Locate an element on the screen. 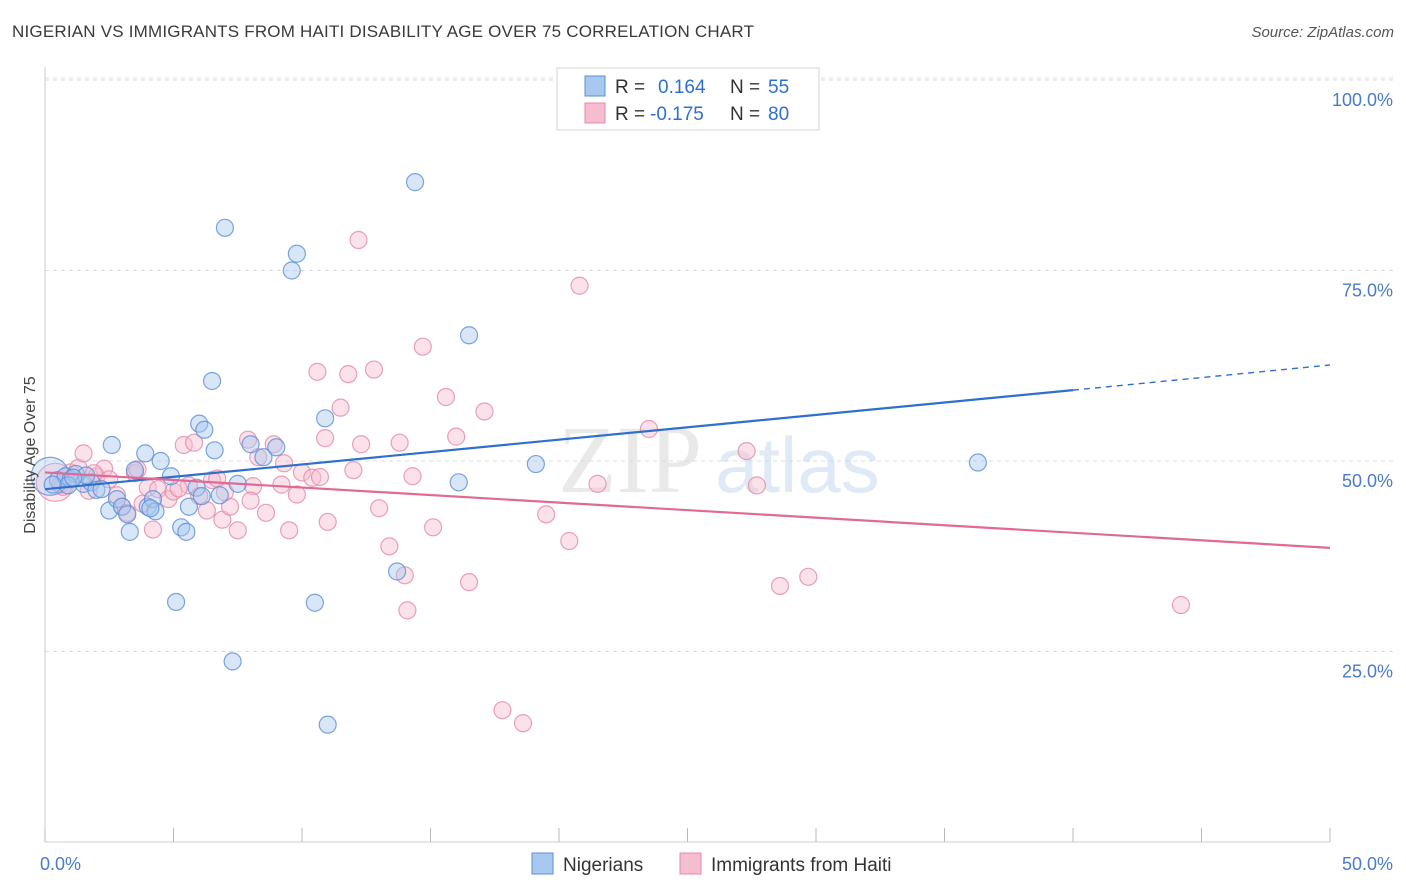  correlation-legend: R = 0.164 N = 55 R = -0.175 N = 80 is located at coordinates (688, 99).